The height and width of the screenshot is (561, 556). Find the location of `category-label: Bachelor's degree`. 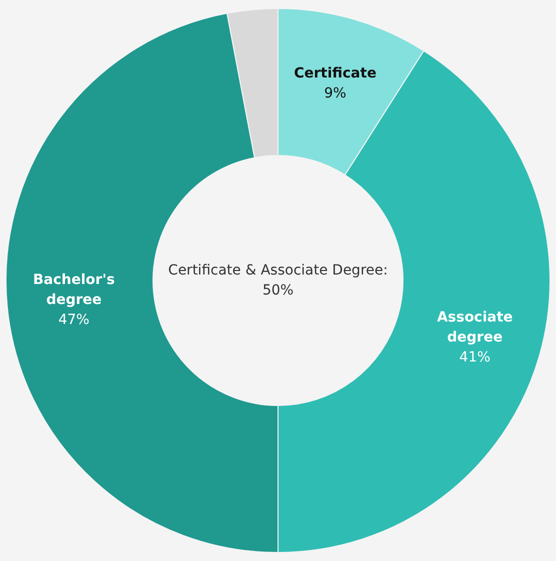

category-label: Bachelor's degree is located at coordinates (73, 290).